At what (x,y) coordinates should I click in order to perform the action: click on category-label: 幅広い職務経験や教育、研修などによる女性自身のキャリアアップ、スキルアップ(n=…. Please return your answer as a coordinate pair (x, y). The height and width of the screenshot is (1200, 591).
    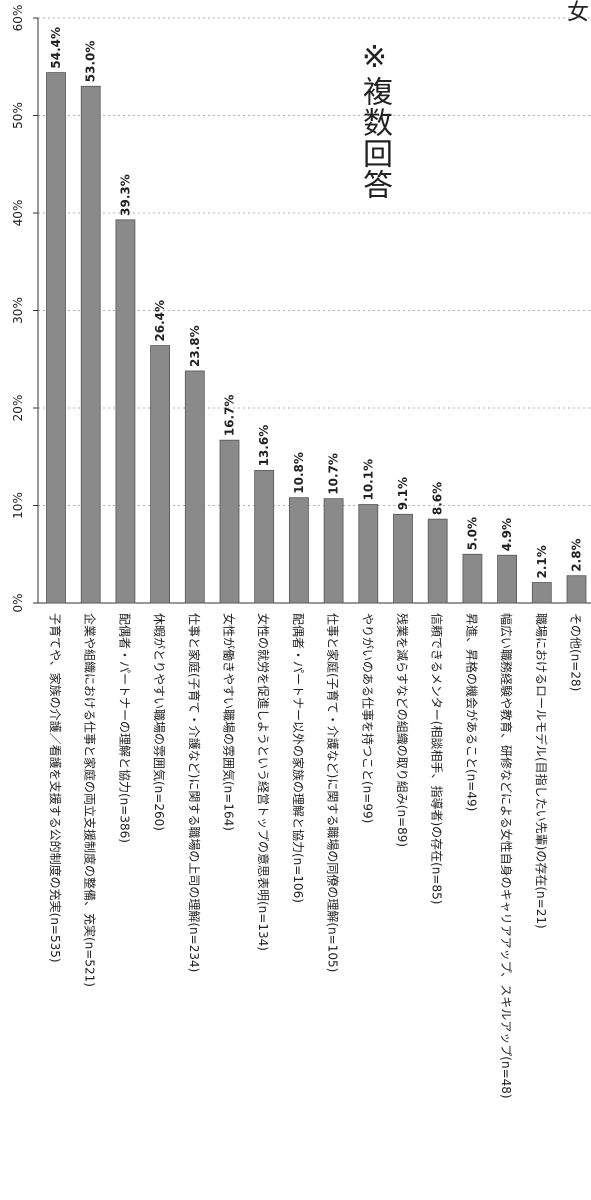
    Looking at the image, I should click on (506, 856).